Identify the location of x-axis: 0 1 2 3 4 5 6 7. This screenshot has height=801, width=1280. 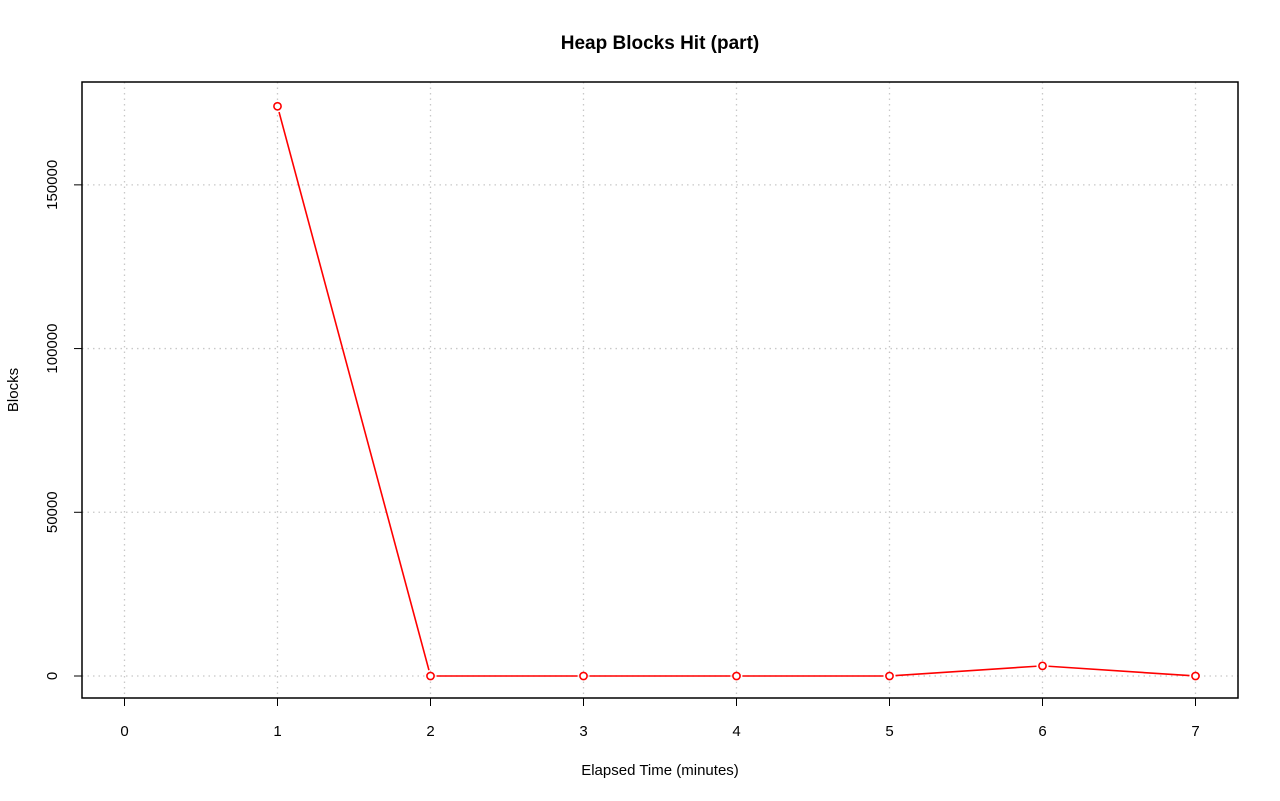
(660, 719).